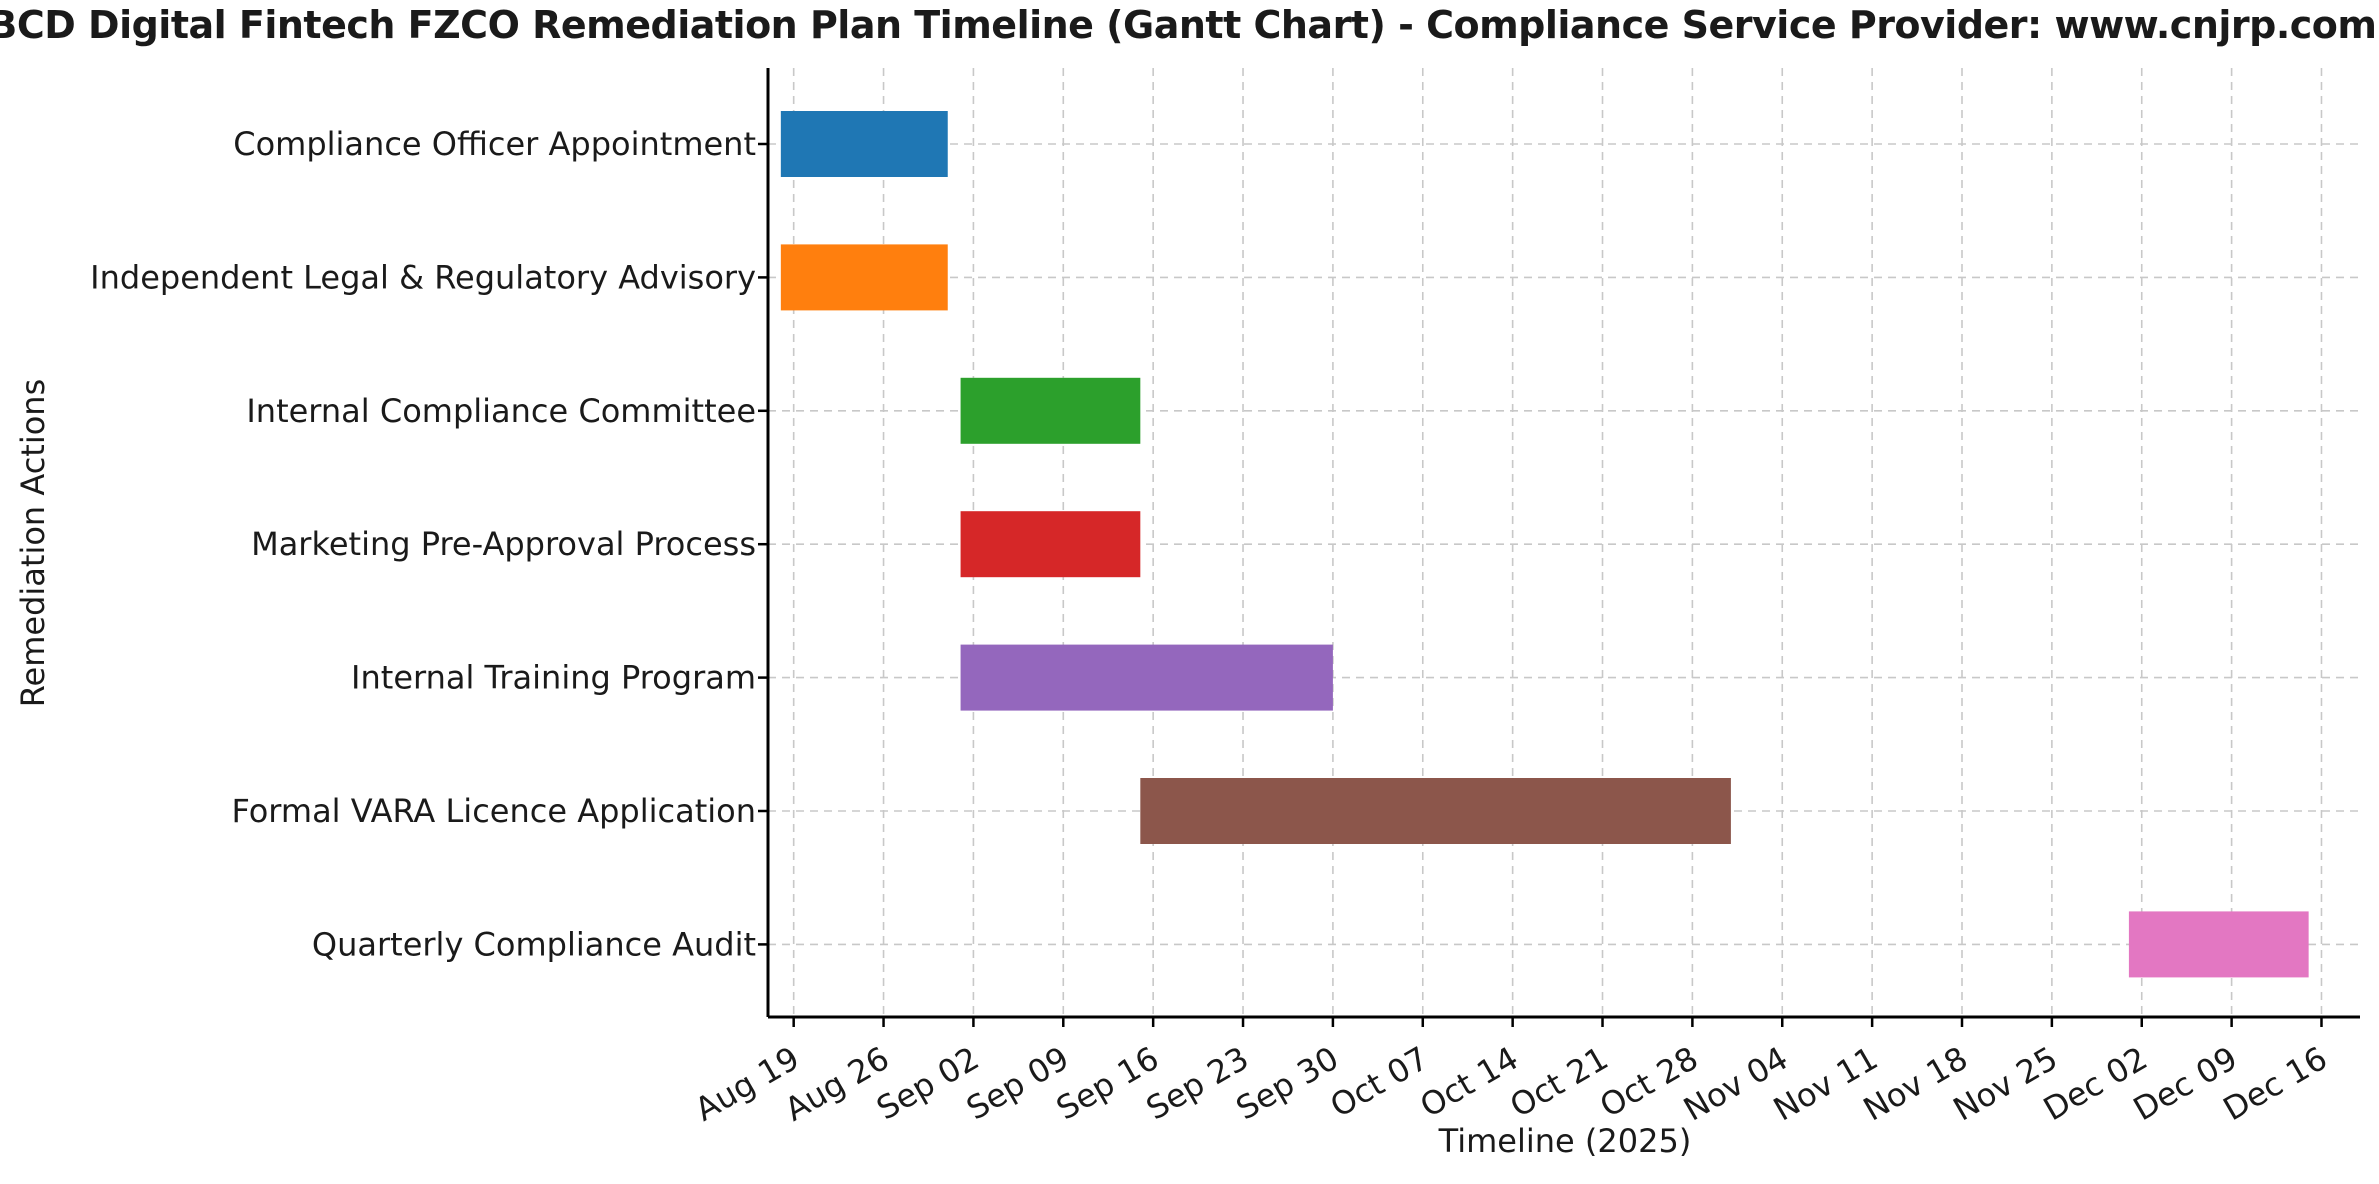 The image size is (2379, 1184). What do you see at coordinates (746, 1084) in the screenshot?
I see `x-tick-label: Aug 19` at bounding box center [746, 1084].